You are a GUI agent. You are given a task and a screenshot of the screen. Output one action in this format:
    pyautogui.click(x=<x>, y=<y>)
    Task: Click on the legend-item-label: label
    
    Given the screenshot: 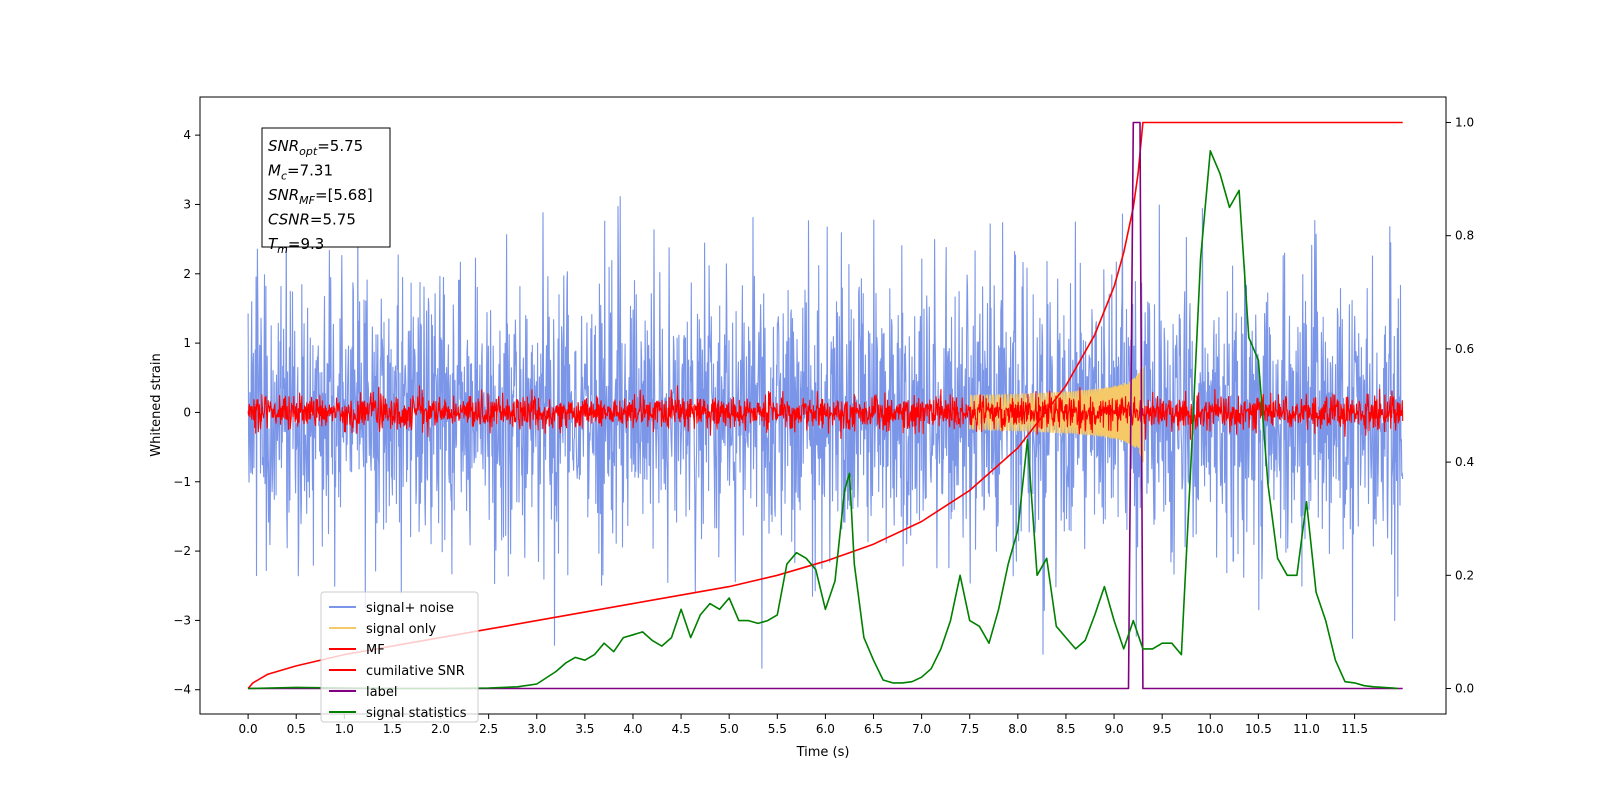 What is the action you would take?
    pyautogui.click(x=363, y=692)
    